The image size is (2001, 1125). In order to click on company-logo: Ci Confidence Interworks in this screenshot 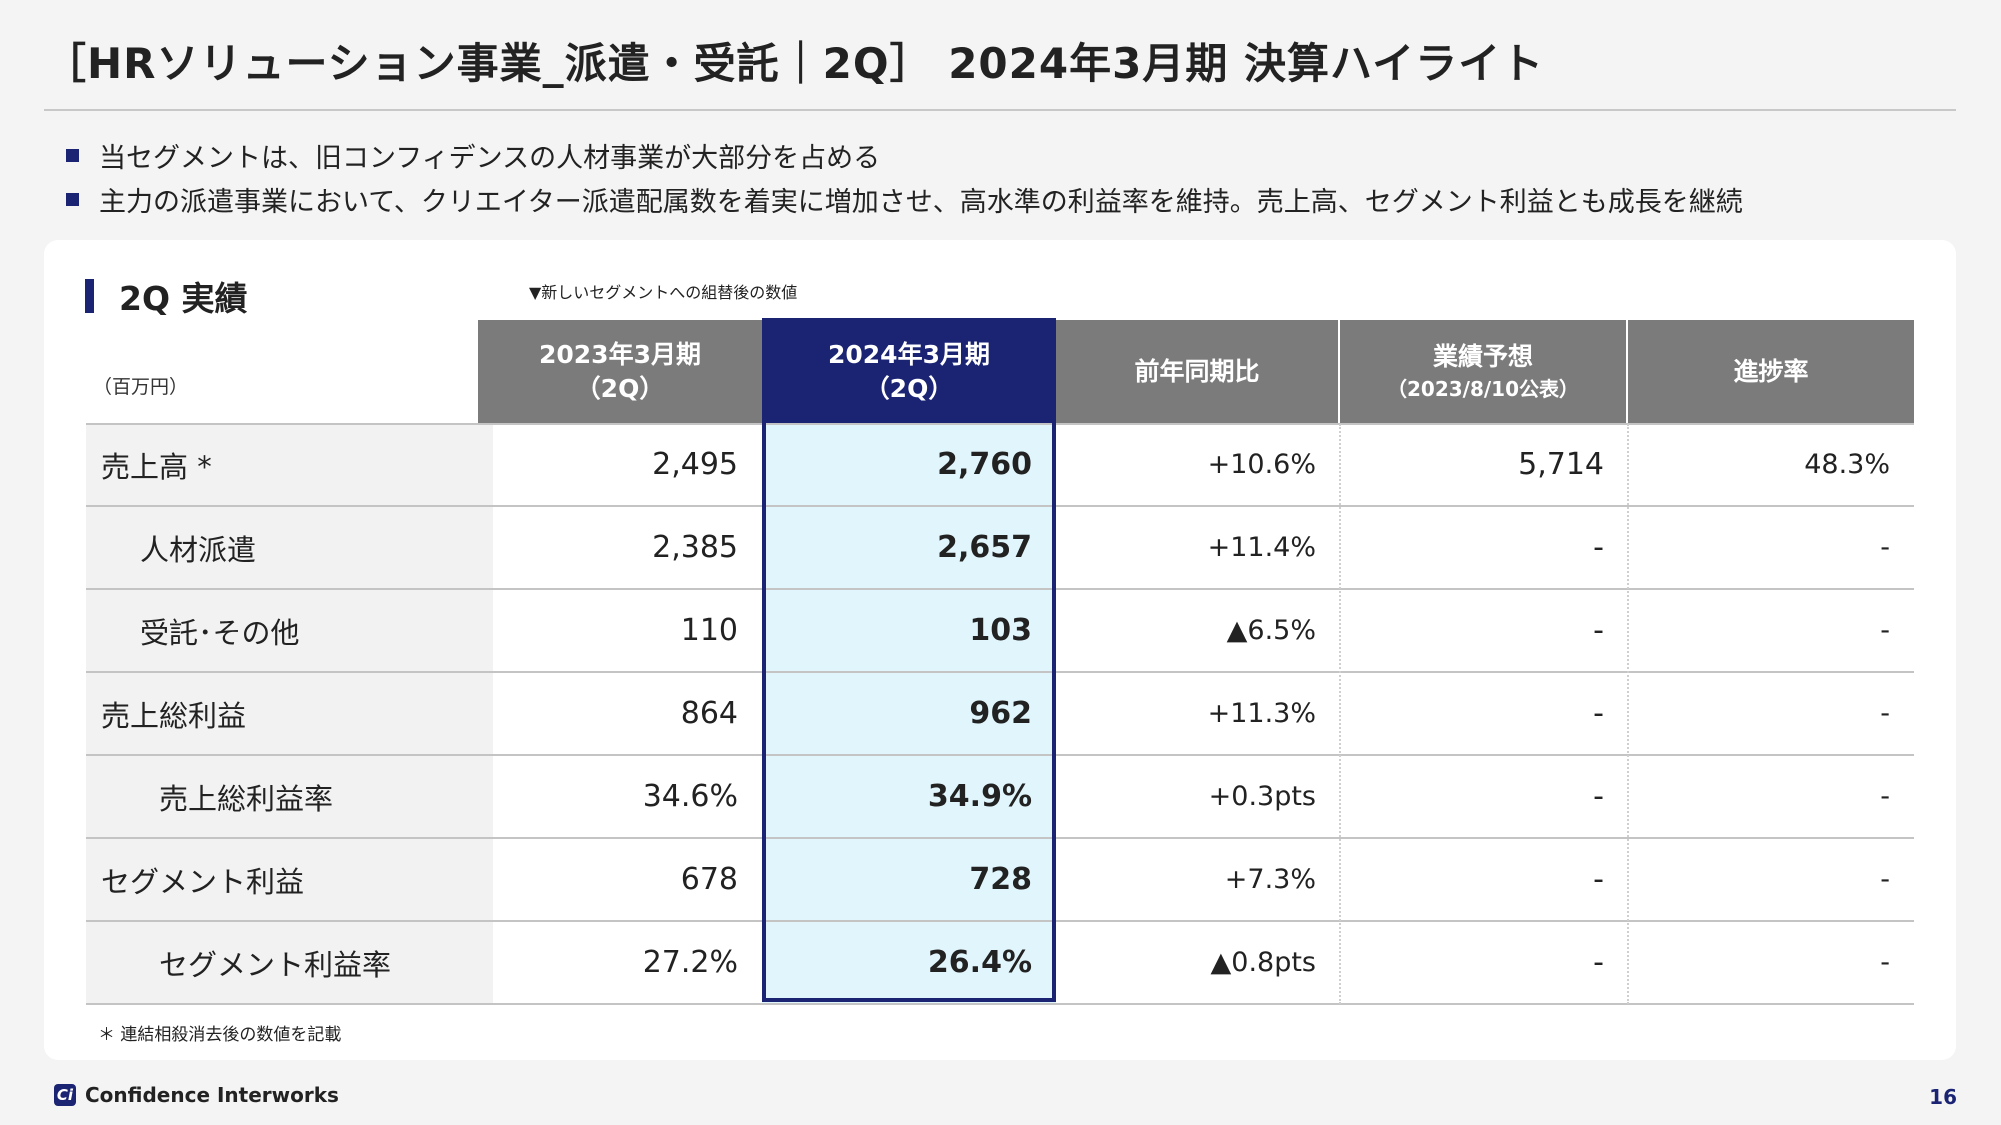, I will do `click(196, 1095)`.